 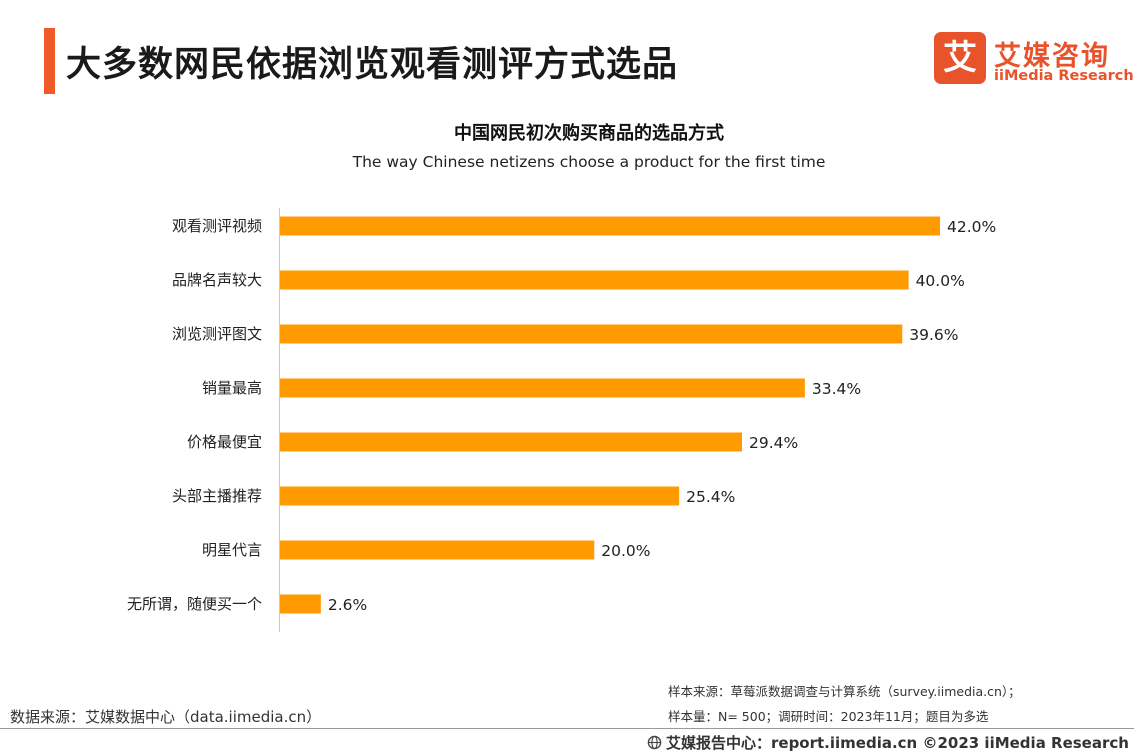 What do you see at coordinates (940, 281) in the screenshot?
I see `value-label-2: 40.0%` at bounding box center [940, 281].